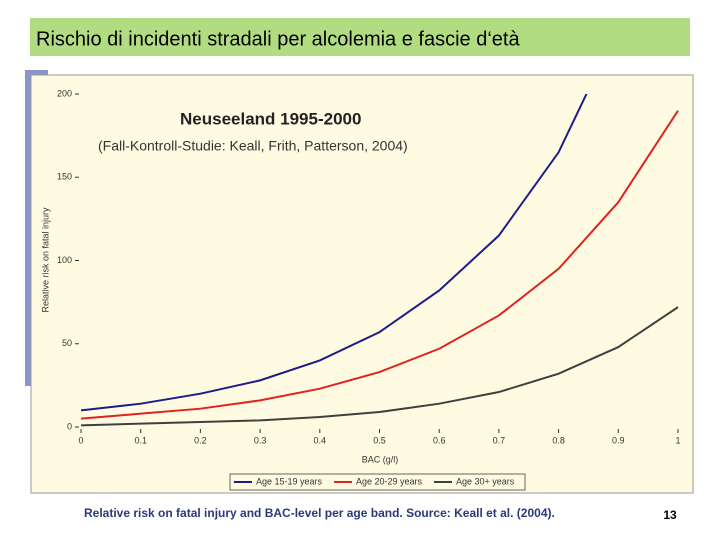 Image resolution: width=720 pixels, height=540 pixels. What do you see at coordinates (439, 440) in the screenshot?
I see `x-tick-label: 0.6` at bounding box center [439, 440].